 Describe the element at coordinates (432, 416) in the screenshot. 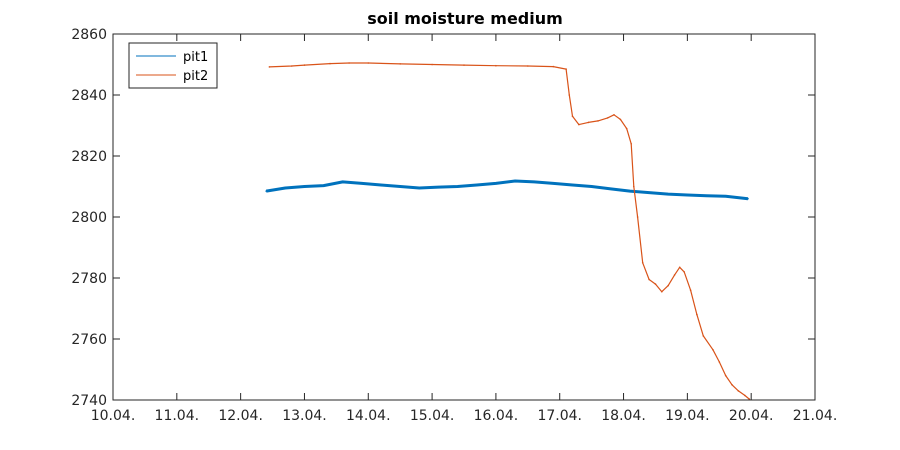

I see `x-tick-label: 15.04.` at that location.